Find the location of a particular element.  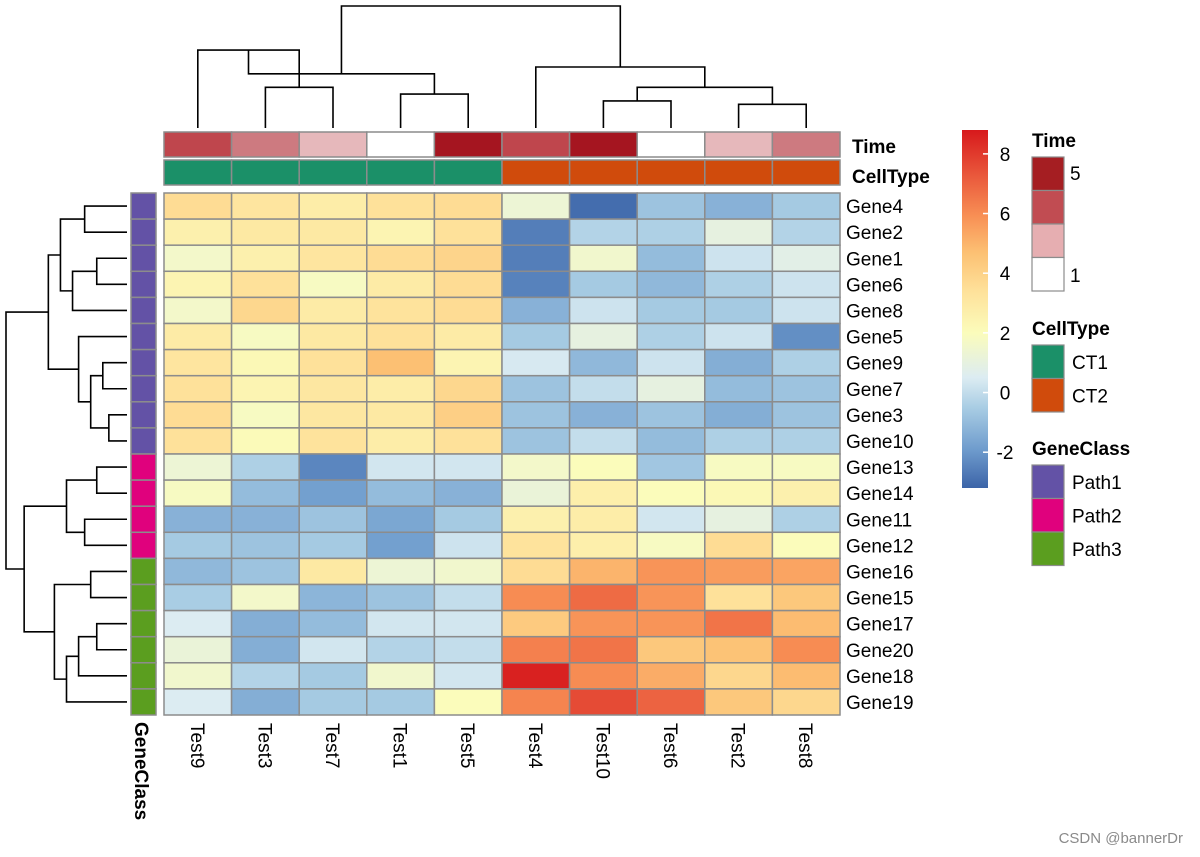

celltype-annotation-cell is located at coordinates (198, 172).